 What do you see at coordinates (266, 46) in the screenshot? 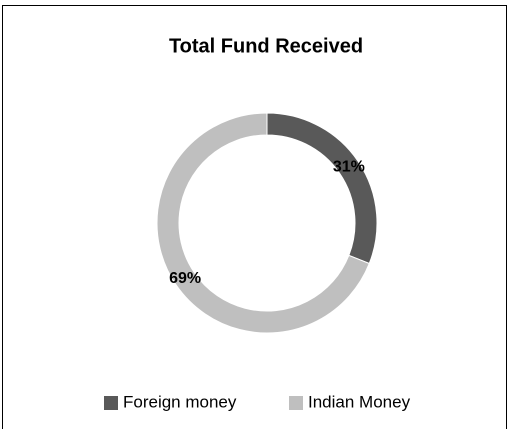
I see `chart-title: Total Fund Received` at bounding box center [266, 46].